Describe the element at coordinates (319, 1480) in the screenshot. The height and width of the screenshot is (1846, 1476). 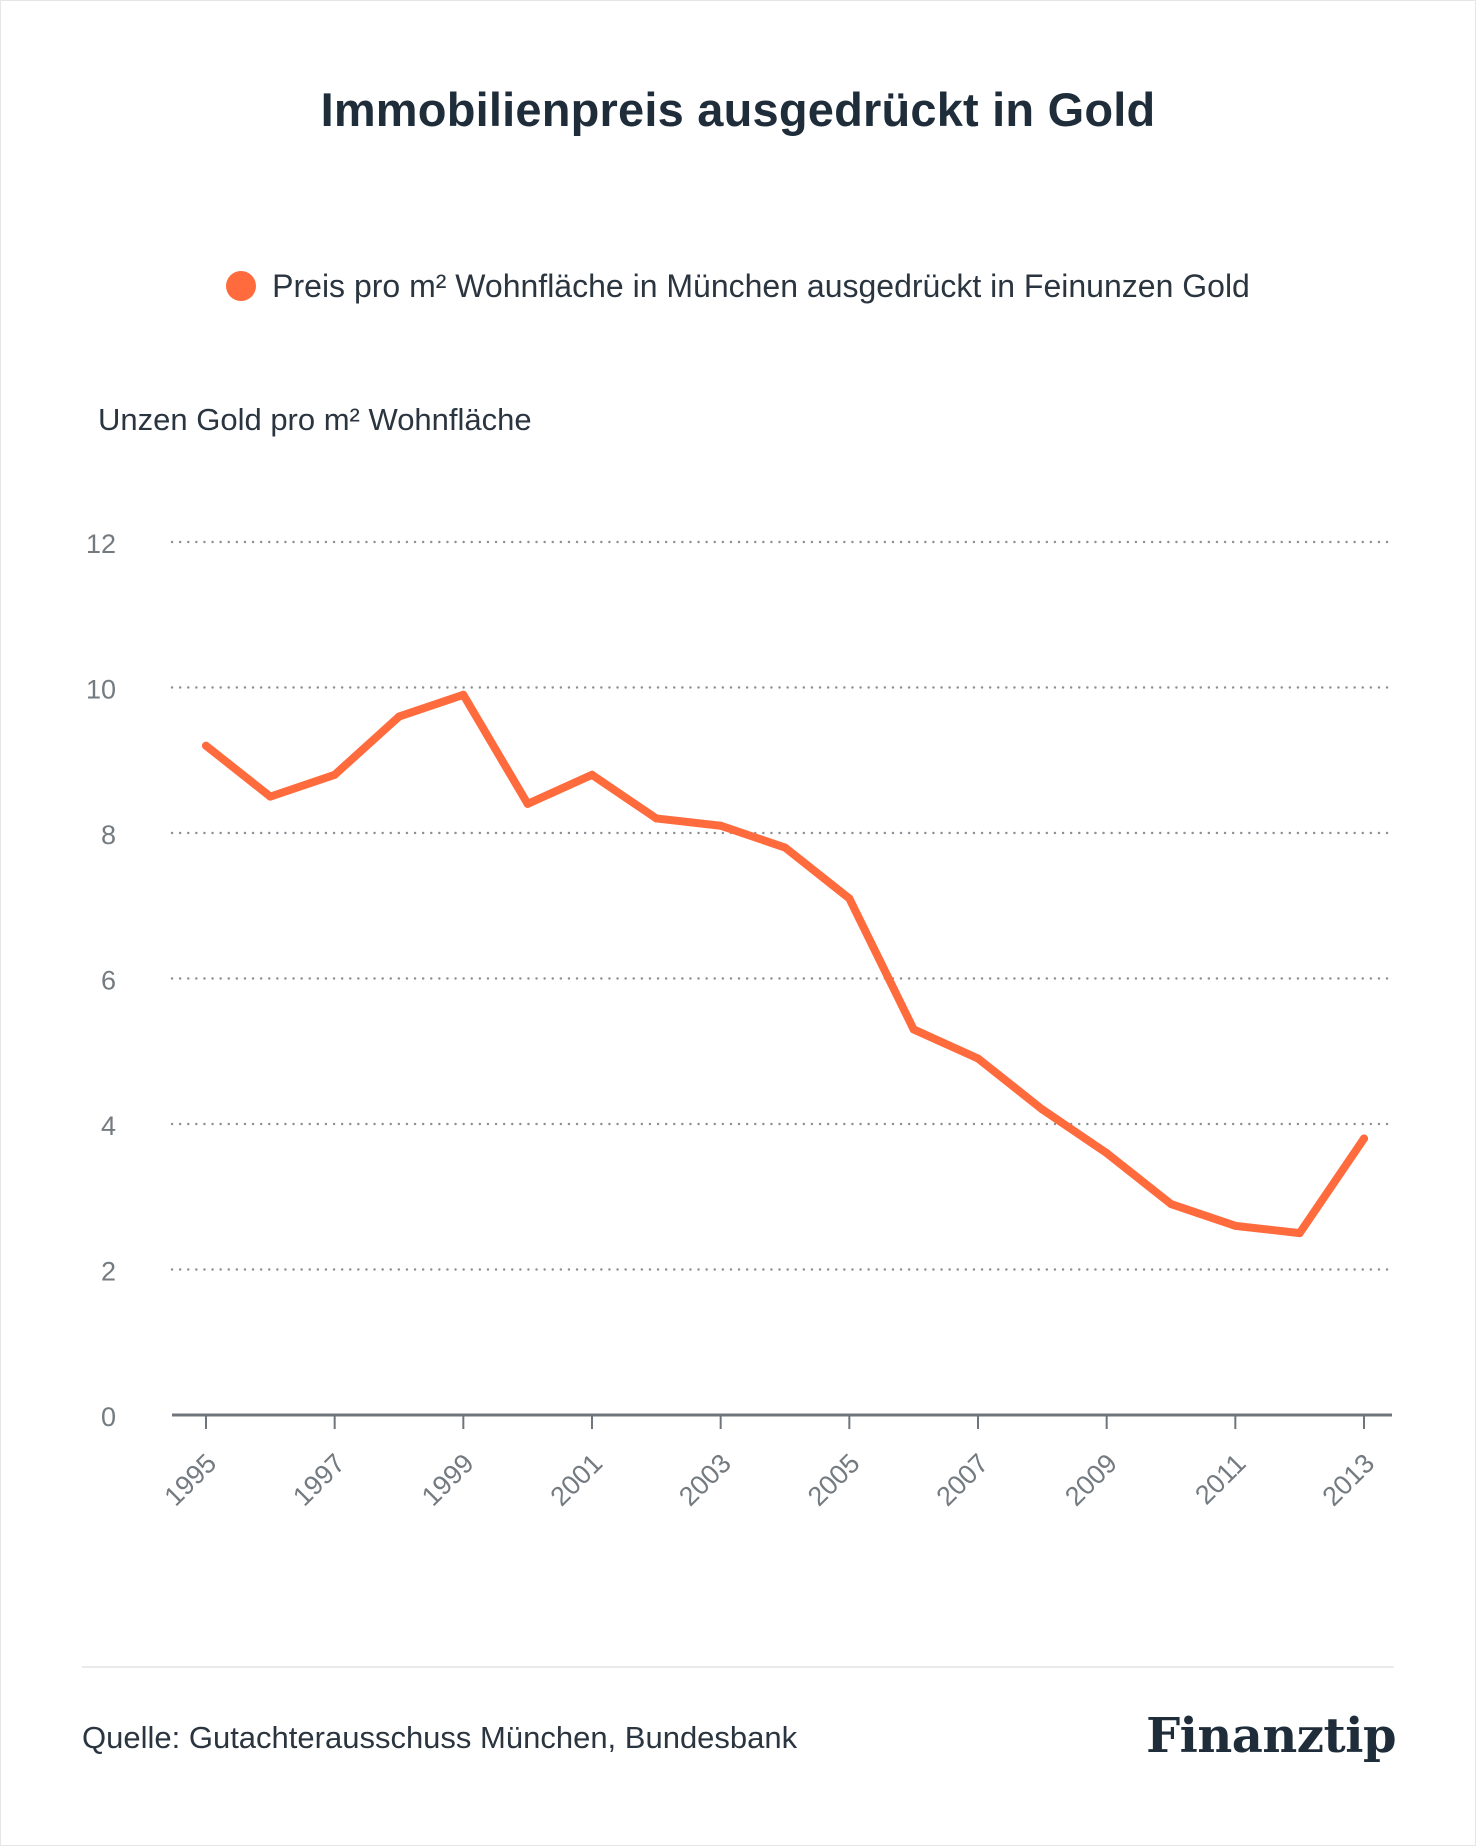
I see `x-tick-label-1997: 1997` at that location.